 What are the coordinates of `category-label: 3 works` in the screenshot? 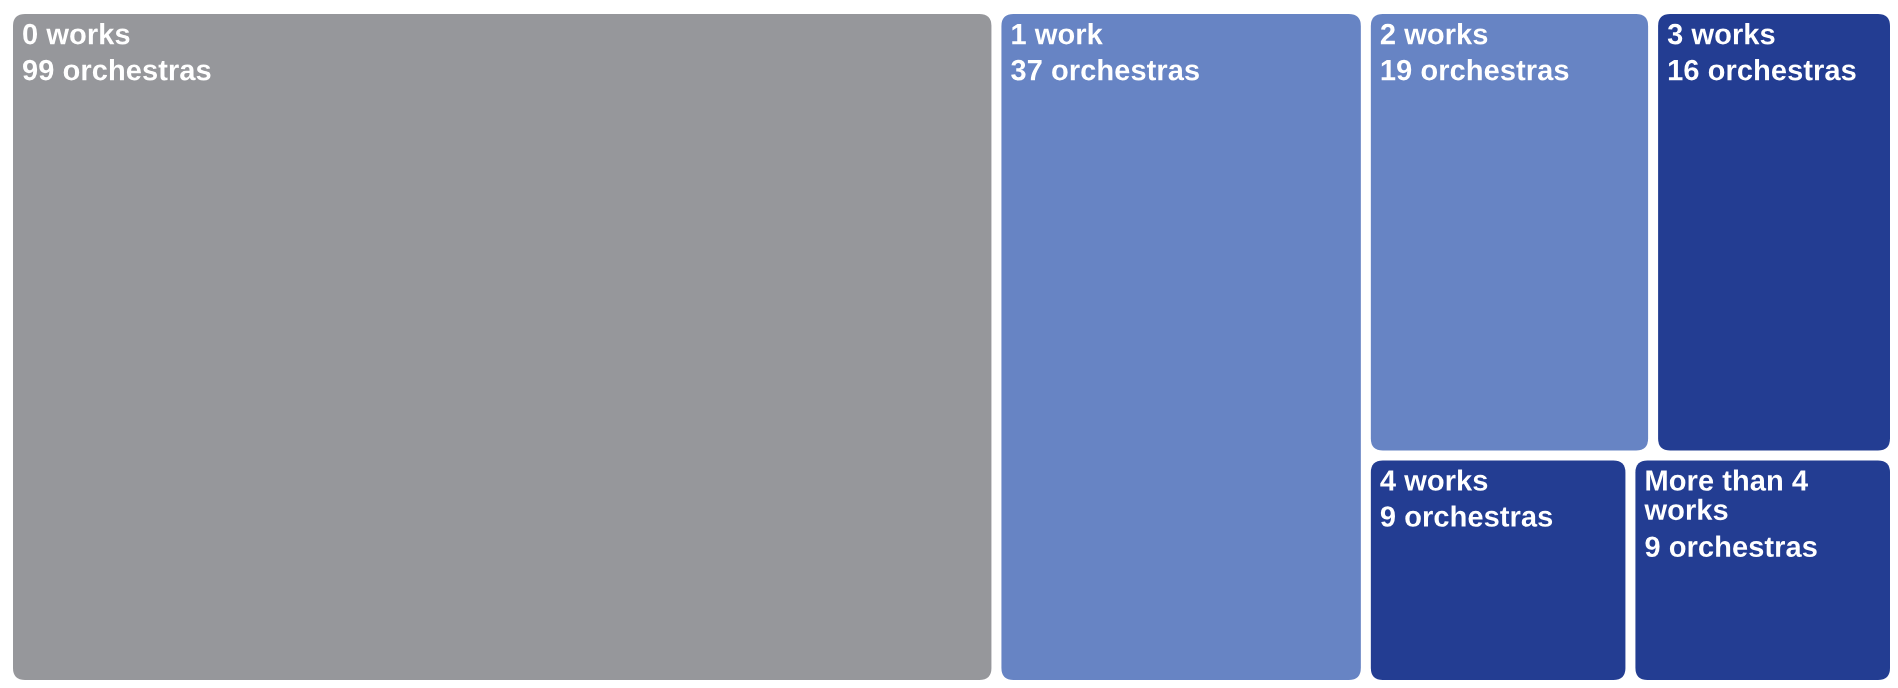 It's located at (1721, 34).